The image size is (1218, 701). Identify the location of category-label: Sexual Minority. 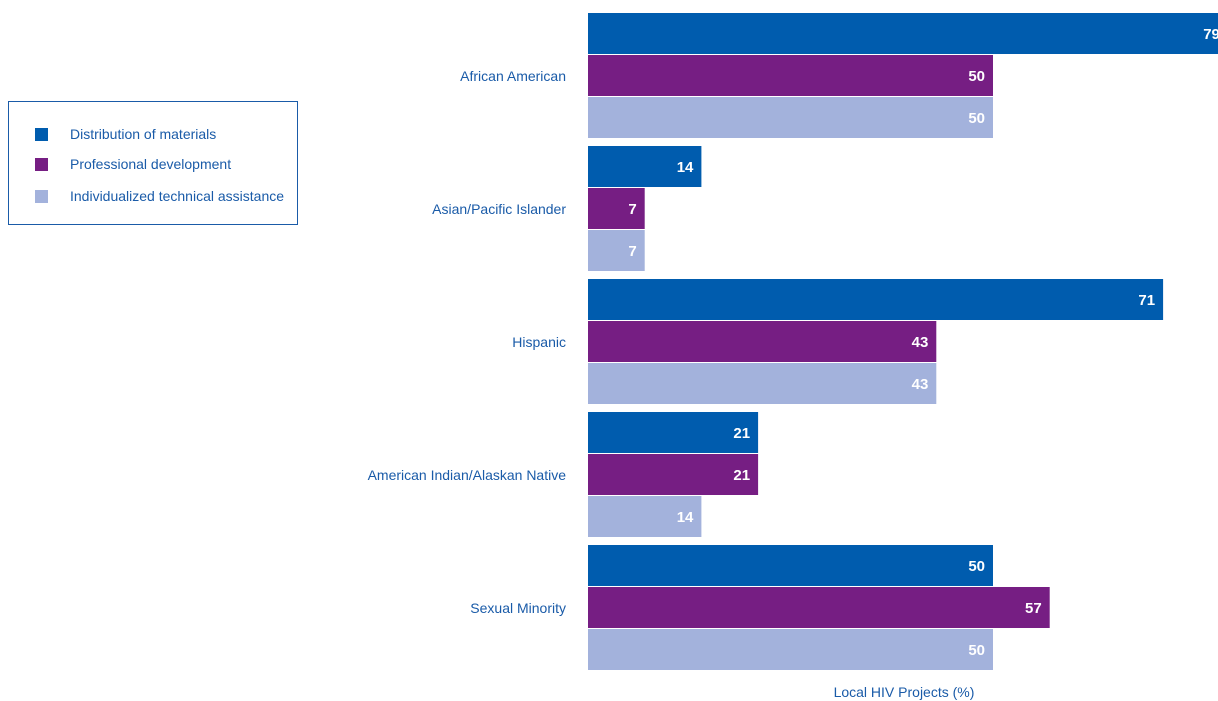
(518, 608).